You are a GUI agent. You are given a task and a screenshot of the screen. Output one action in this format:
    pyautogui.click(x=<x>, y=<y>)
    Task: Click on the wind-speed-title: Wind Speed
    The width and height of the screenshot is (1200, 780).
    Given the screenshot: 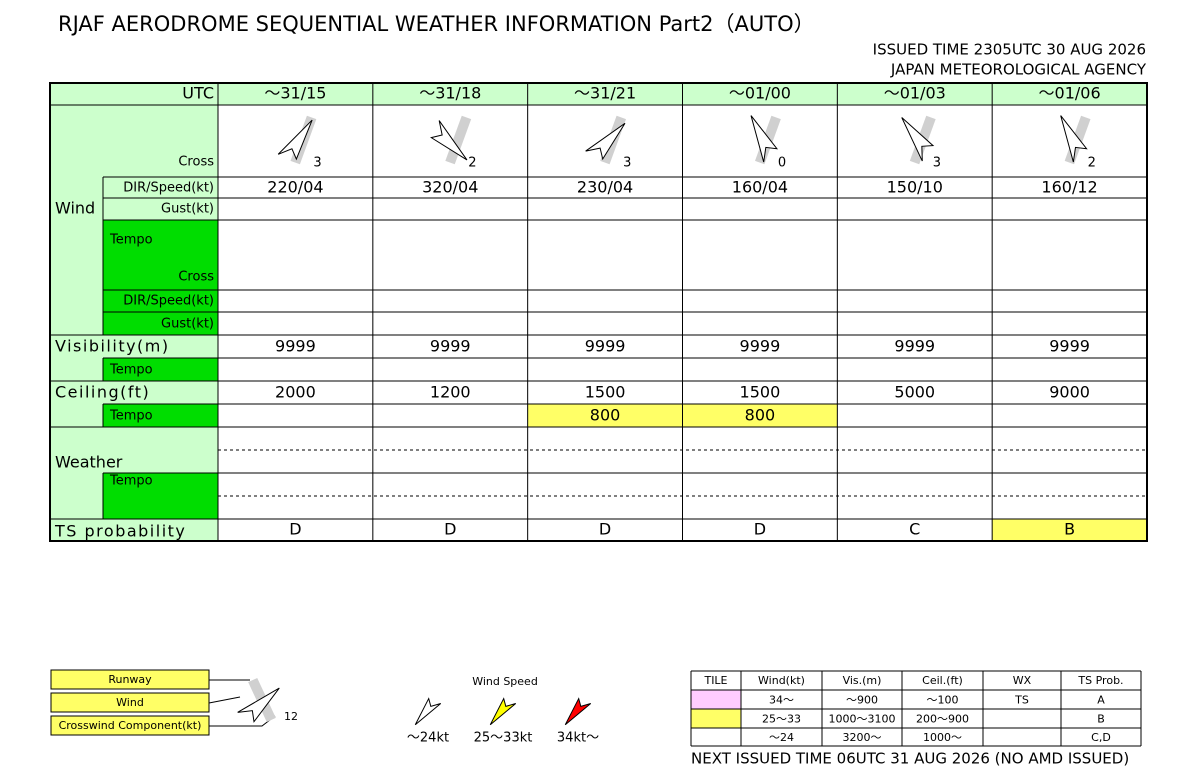 What is the action you would take?
    pyautogui.click(x=505, y=681)
    